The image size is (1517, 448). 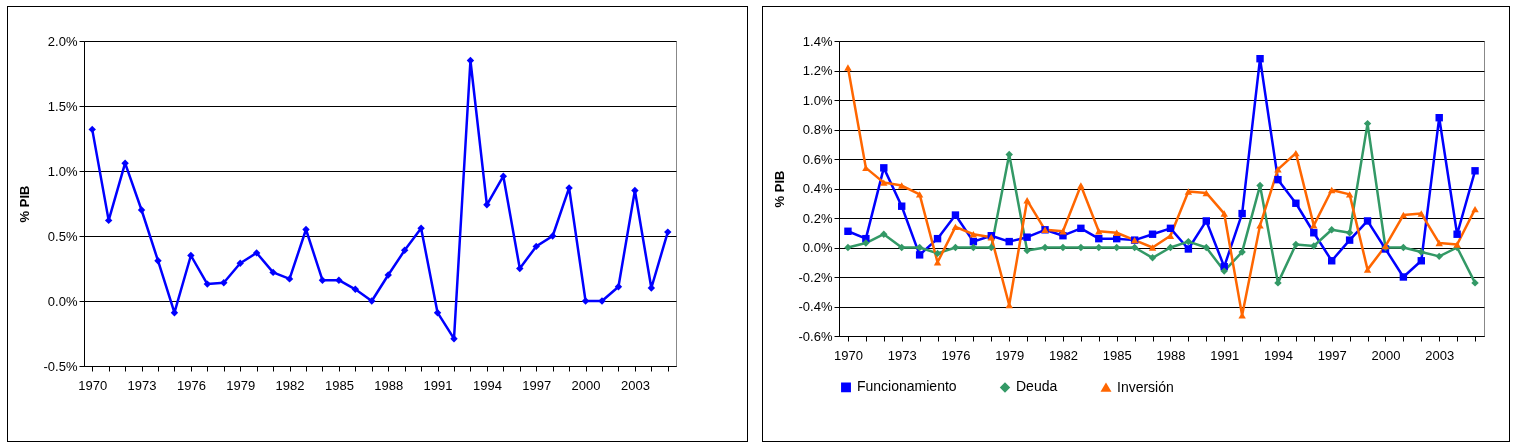 I want to click on y-tick-label: 0.8%, so click(x=817, y=129).